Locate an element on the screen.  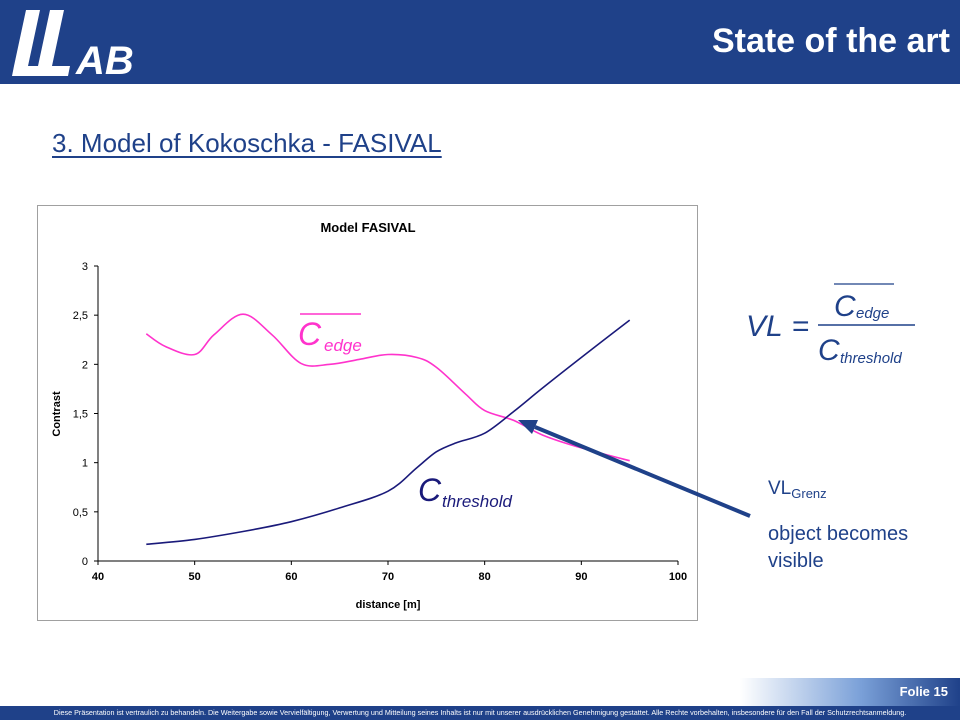
x-tick-label: 60 is located at coordinates (291, 577).